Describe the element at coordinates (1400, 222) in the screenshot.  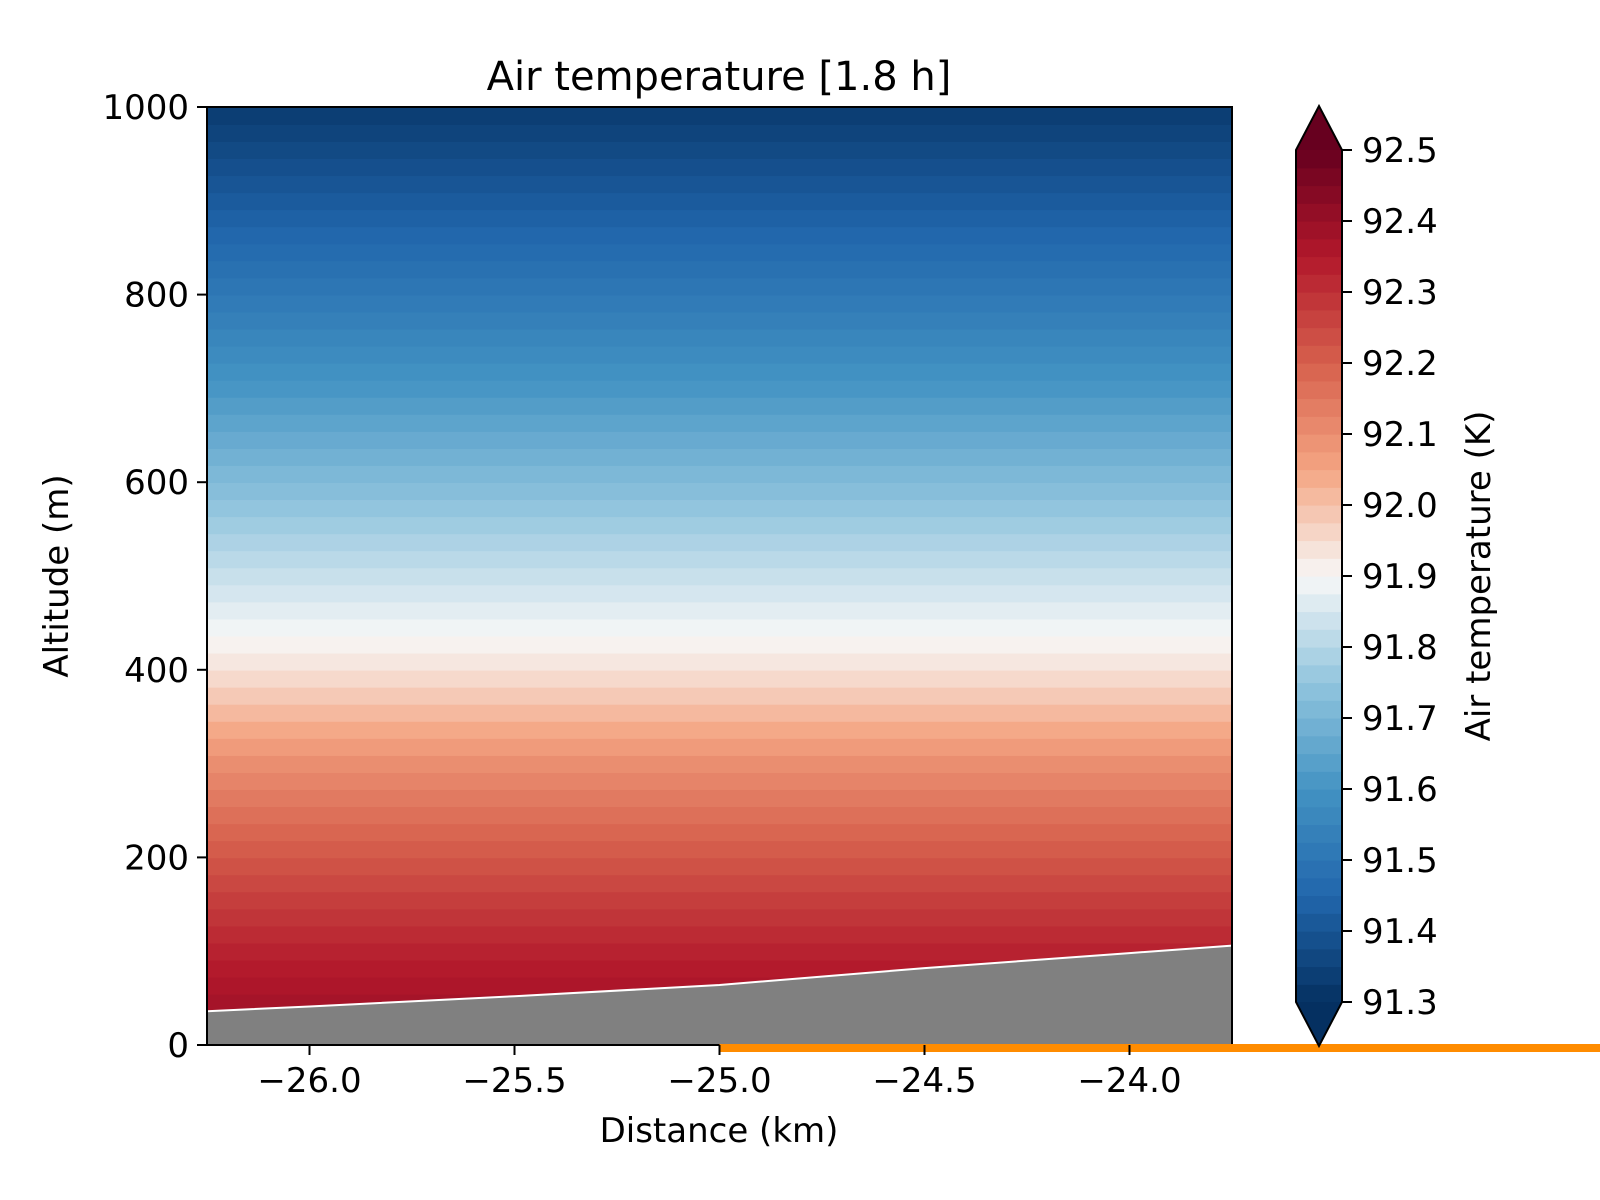
I see `colorbar-tick-label: 92.4` at that location.